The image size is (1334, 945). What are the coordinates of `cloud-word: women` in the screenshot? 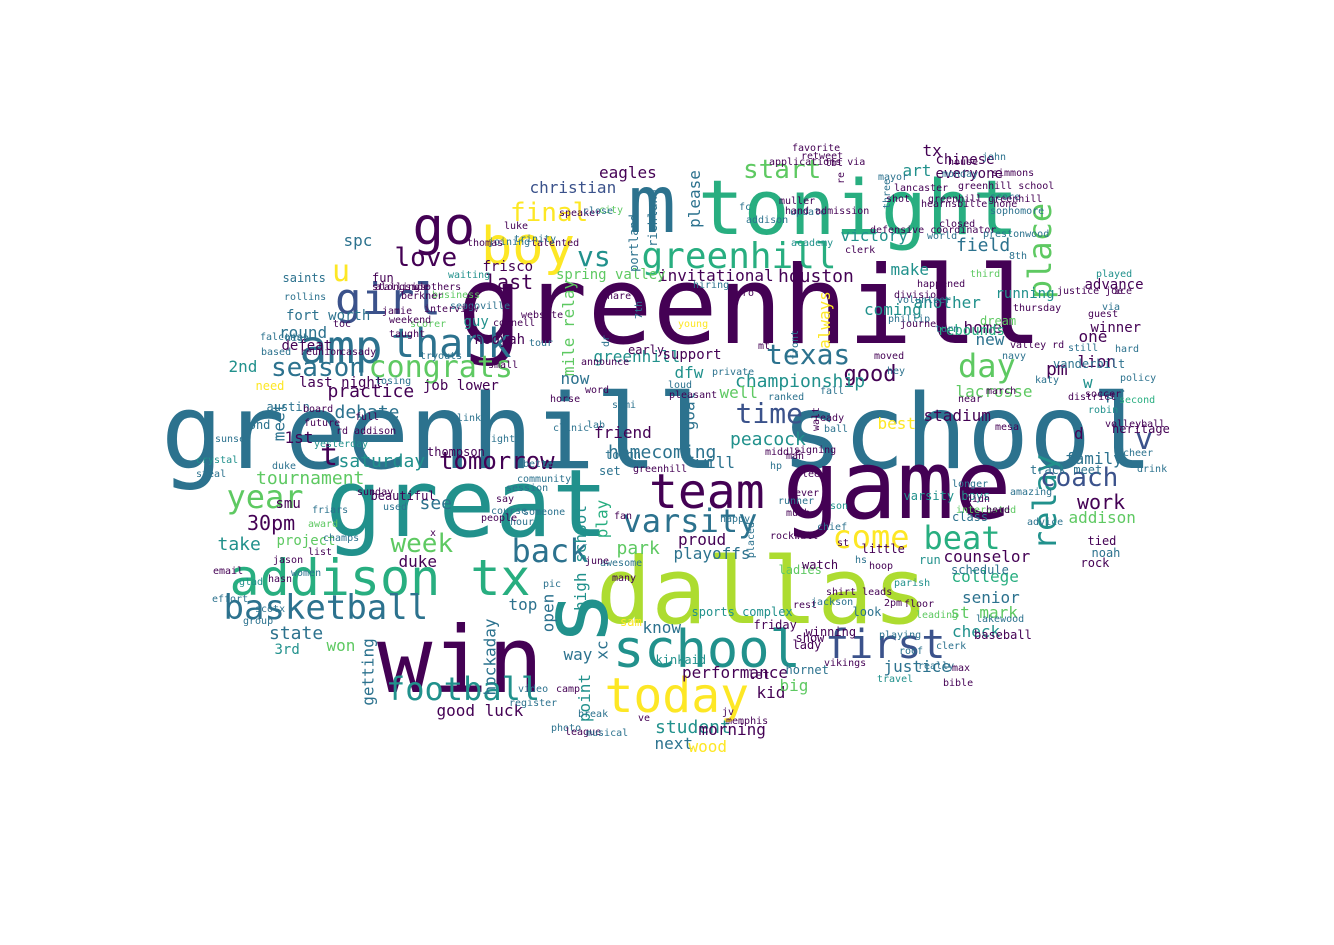 It's located at (306, 573).